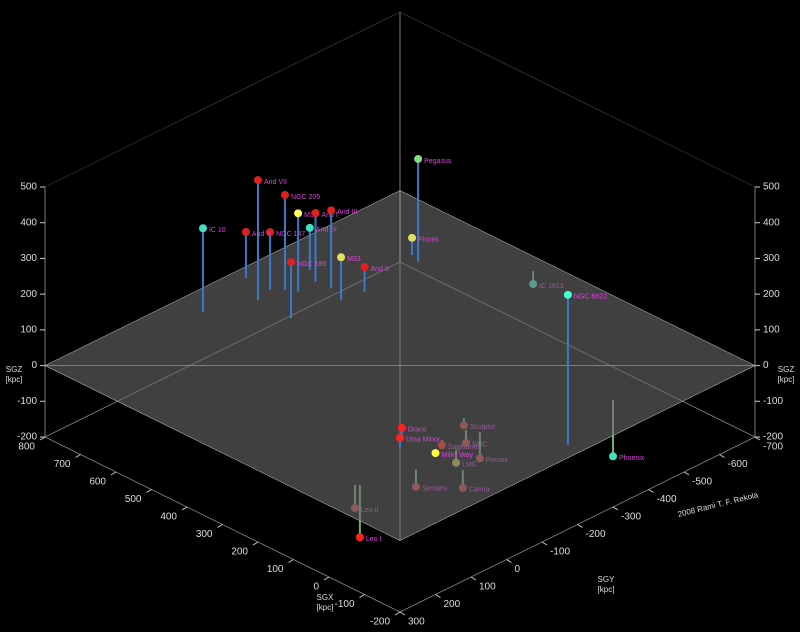 The image size is (800, 632). I want to click on y-tick-label: -400, so click(667, 499).